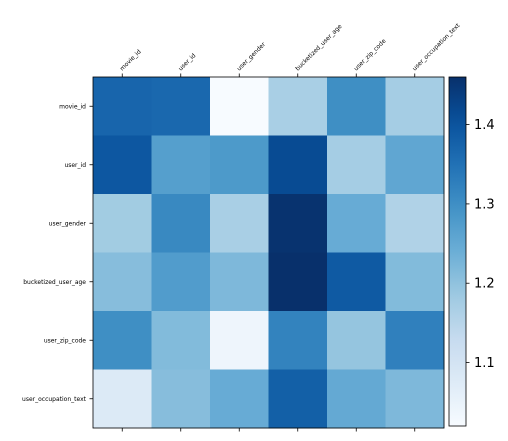 The width and height of the screenshot is (508, 441). Describe the element at coordinates (54, 399) in the screenshot. I see `y-tick-label: user_occupation_text` at that location.